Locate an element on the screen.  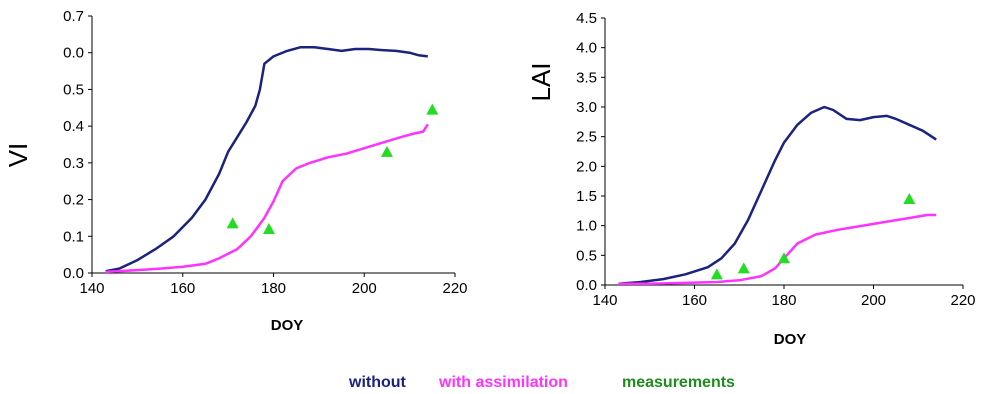
lai-x-tick-label: 180 is located at coordinates (783, 300).